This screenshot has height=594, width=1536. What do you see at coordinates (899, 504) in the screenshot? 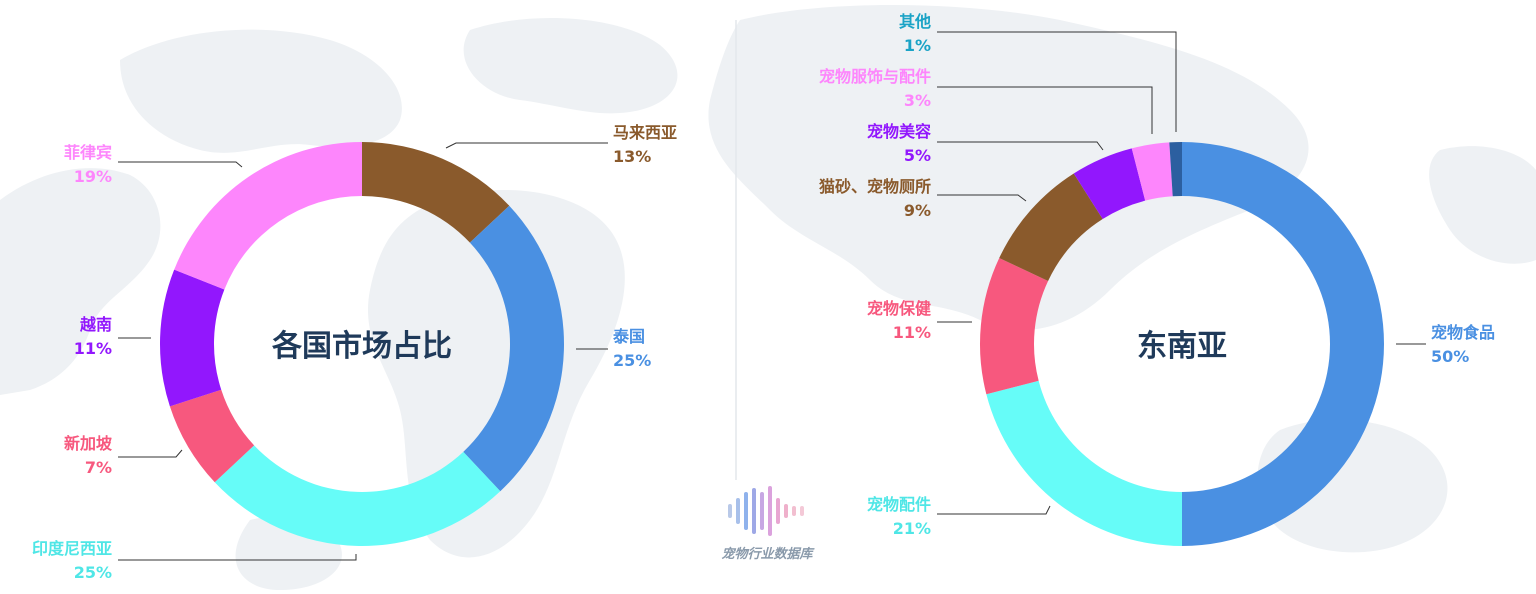
I see `donut-1-label-name-1: 宠物配件` at bounding box center [899, 504].